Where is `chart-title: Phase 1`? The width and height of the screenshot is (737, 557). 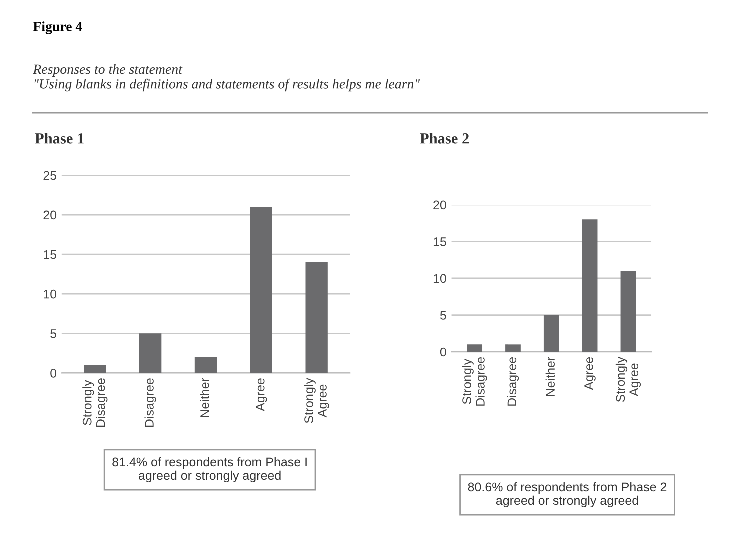
chart-title: Phase 1 is located at coordinates (59, 138).